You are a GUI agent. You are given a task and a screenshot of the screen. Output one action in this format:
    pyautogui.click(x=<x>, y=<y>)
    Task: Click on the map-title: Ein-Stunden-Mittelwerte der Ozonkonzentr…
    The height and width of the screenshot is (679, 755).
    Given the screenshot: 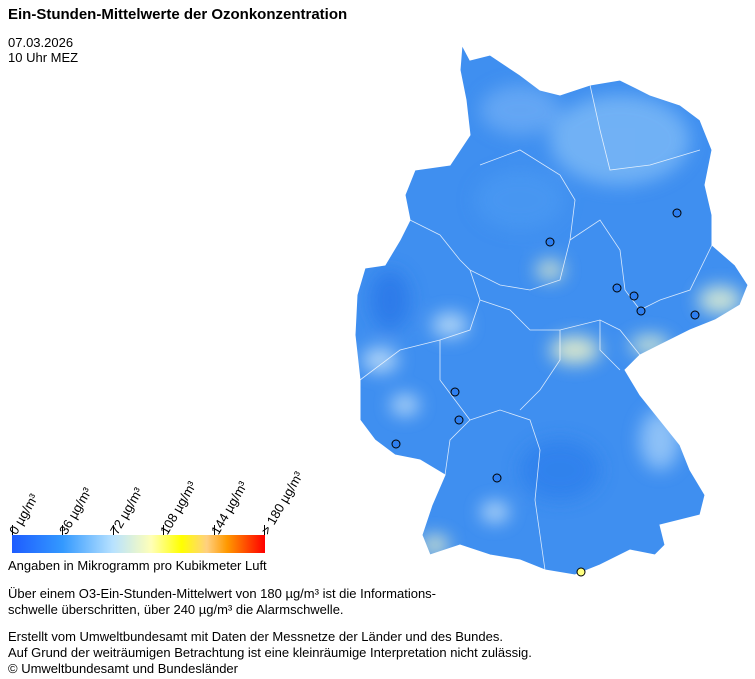 What is the action you would take?
    pyautogui.click(x=178, y=14)
    